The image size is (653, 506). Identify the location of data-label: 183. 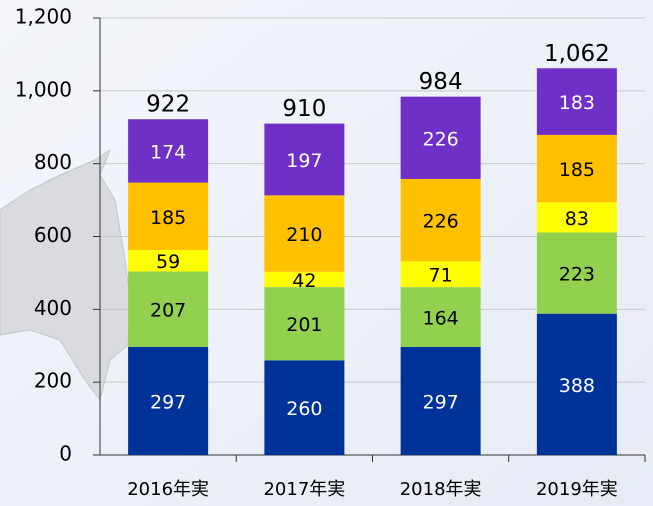
(577, 103).